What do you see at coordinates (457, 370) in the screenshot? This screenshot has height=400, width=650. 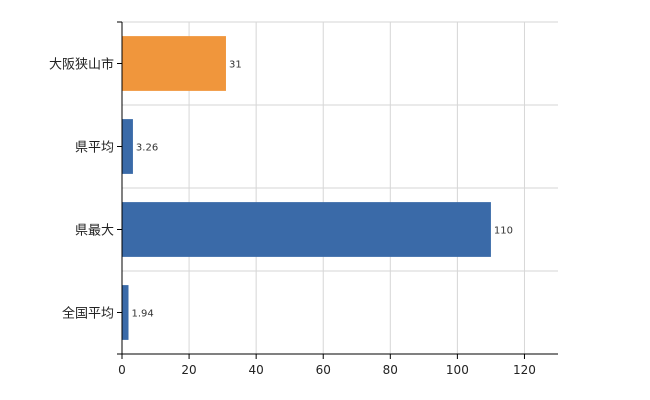 I see `x-tick-label: 100` at bounding box center [457, 370].